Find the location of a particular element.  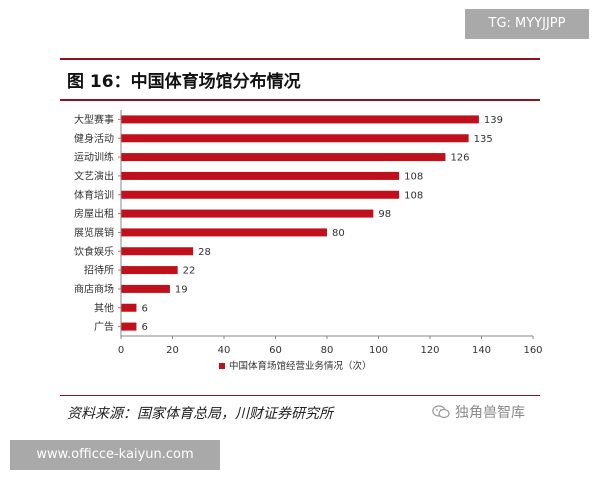

source-note: 资料来源：国家体育总局，川财证券研究所 is located at coordinates (200, 414).